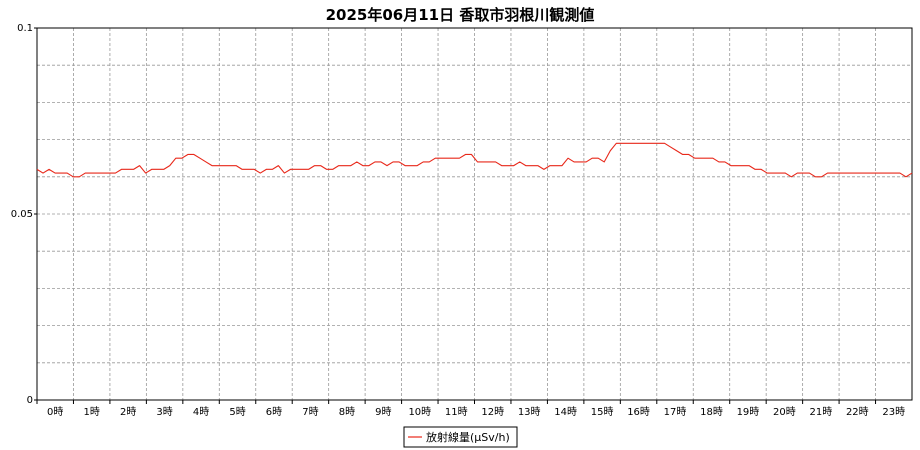 The height and width of the screenshot is (450, 920). I want to click on y-tick-label: 0, so click(30, 400).